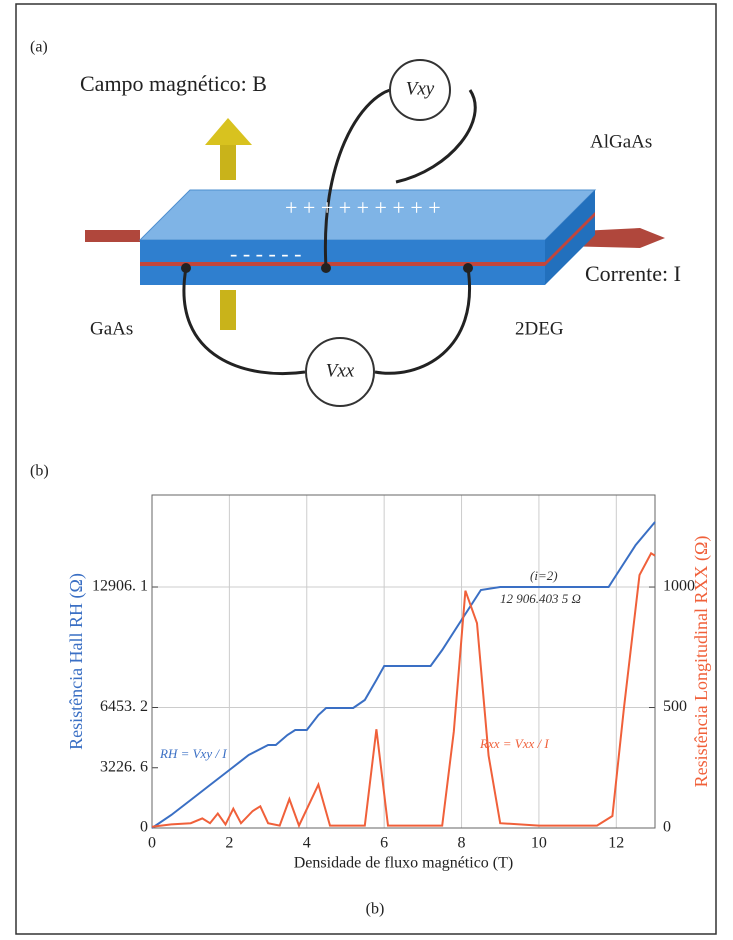 Image resolution: width=733 pixels, height=940 pixels. What do you see at coordinates (124, 766) in the screenshot?
I see `y-tick-label: 3226. 6` at bounding box center [124, 766].